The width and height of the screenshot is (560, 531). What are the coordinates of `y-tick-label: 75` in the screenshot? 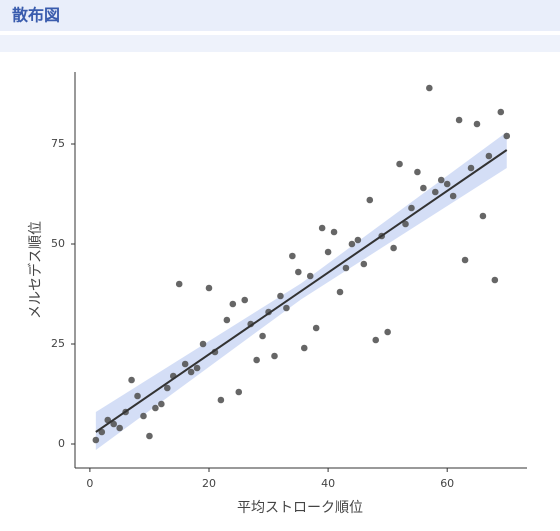 It's located at (58, 143).